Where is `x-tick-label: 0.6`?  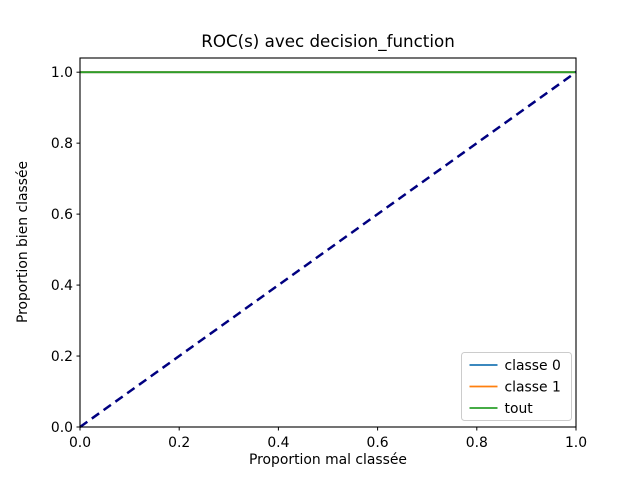 x-tick-label: 0.6 is located at coordinates (378, 443).